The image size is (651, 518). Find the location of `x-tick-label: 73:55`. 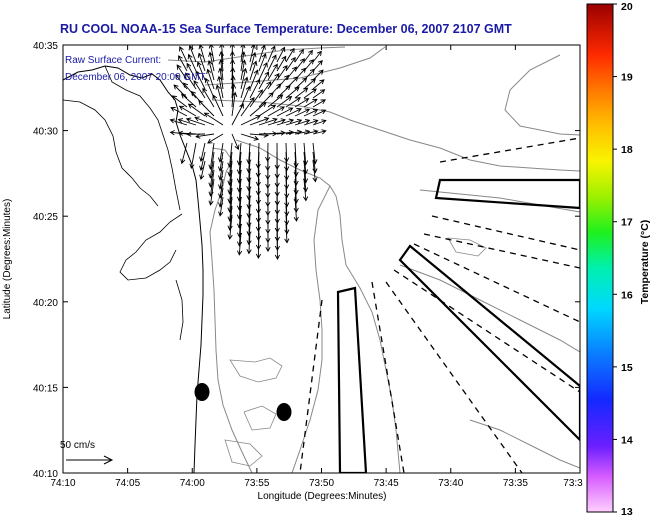

x-tick-label: 73:55 is located at coordinates (256, 483).